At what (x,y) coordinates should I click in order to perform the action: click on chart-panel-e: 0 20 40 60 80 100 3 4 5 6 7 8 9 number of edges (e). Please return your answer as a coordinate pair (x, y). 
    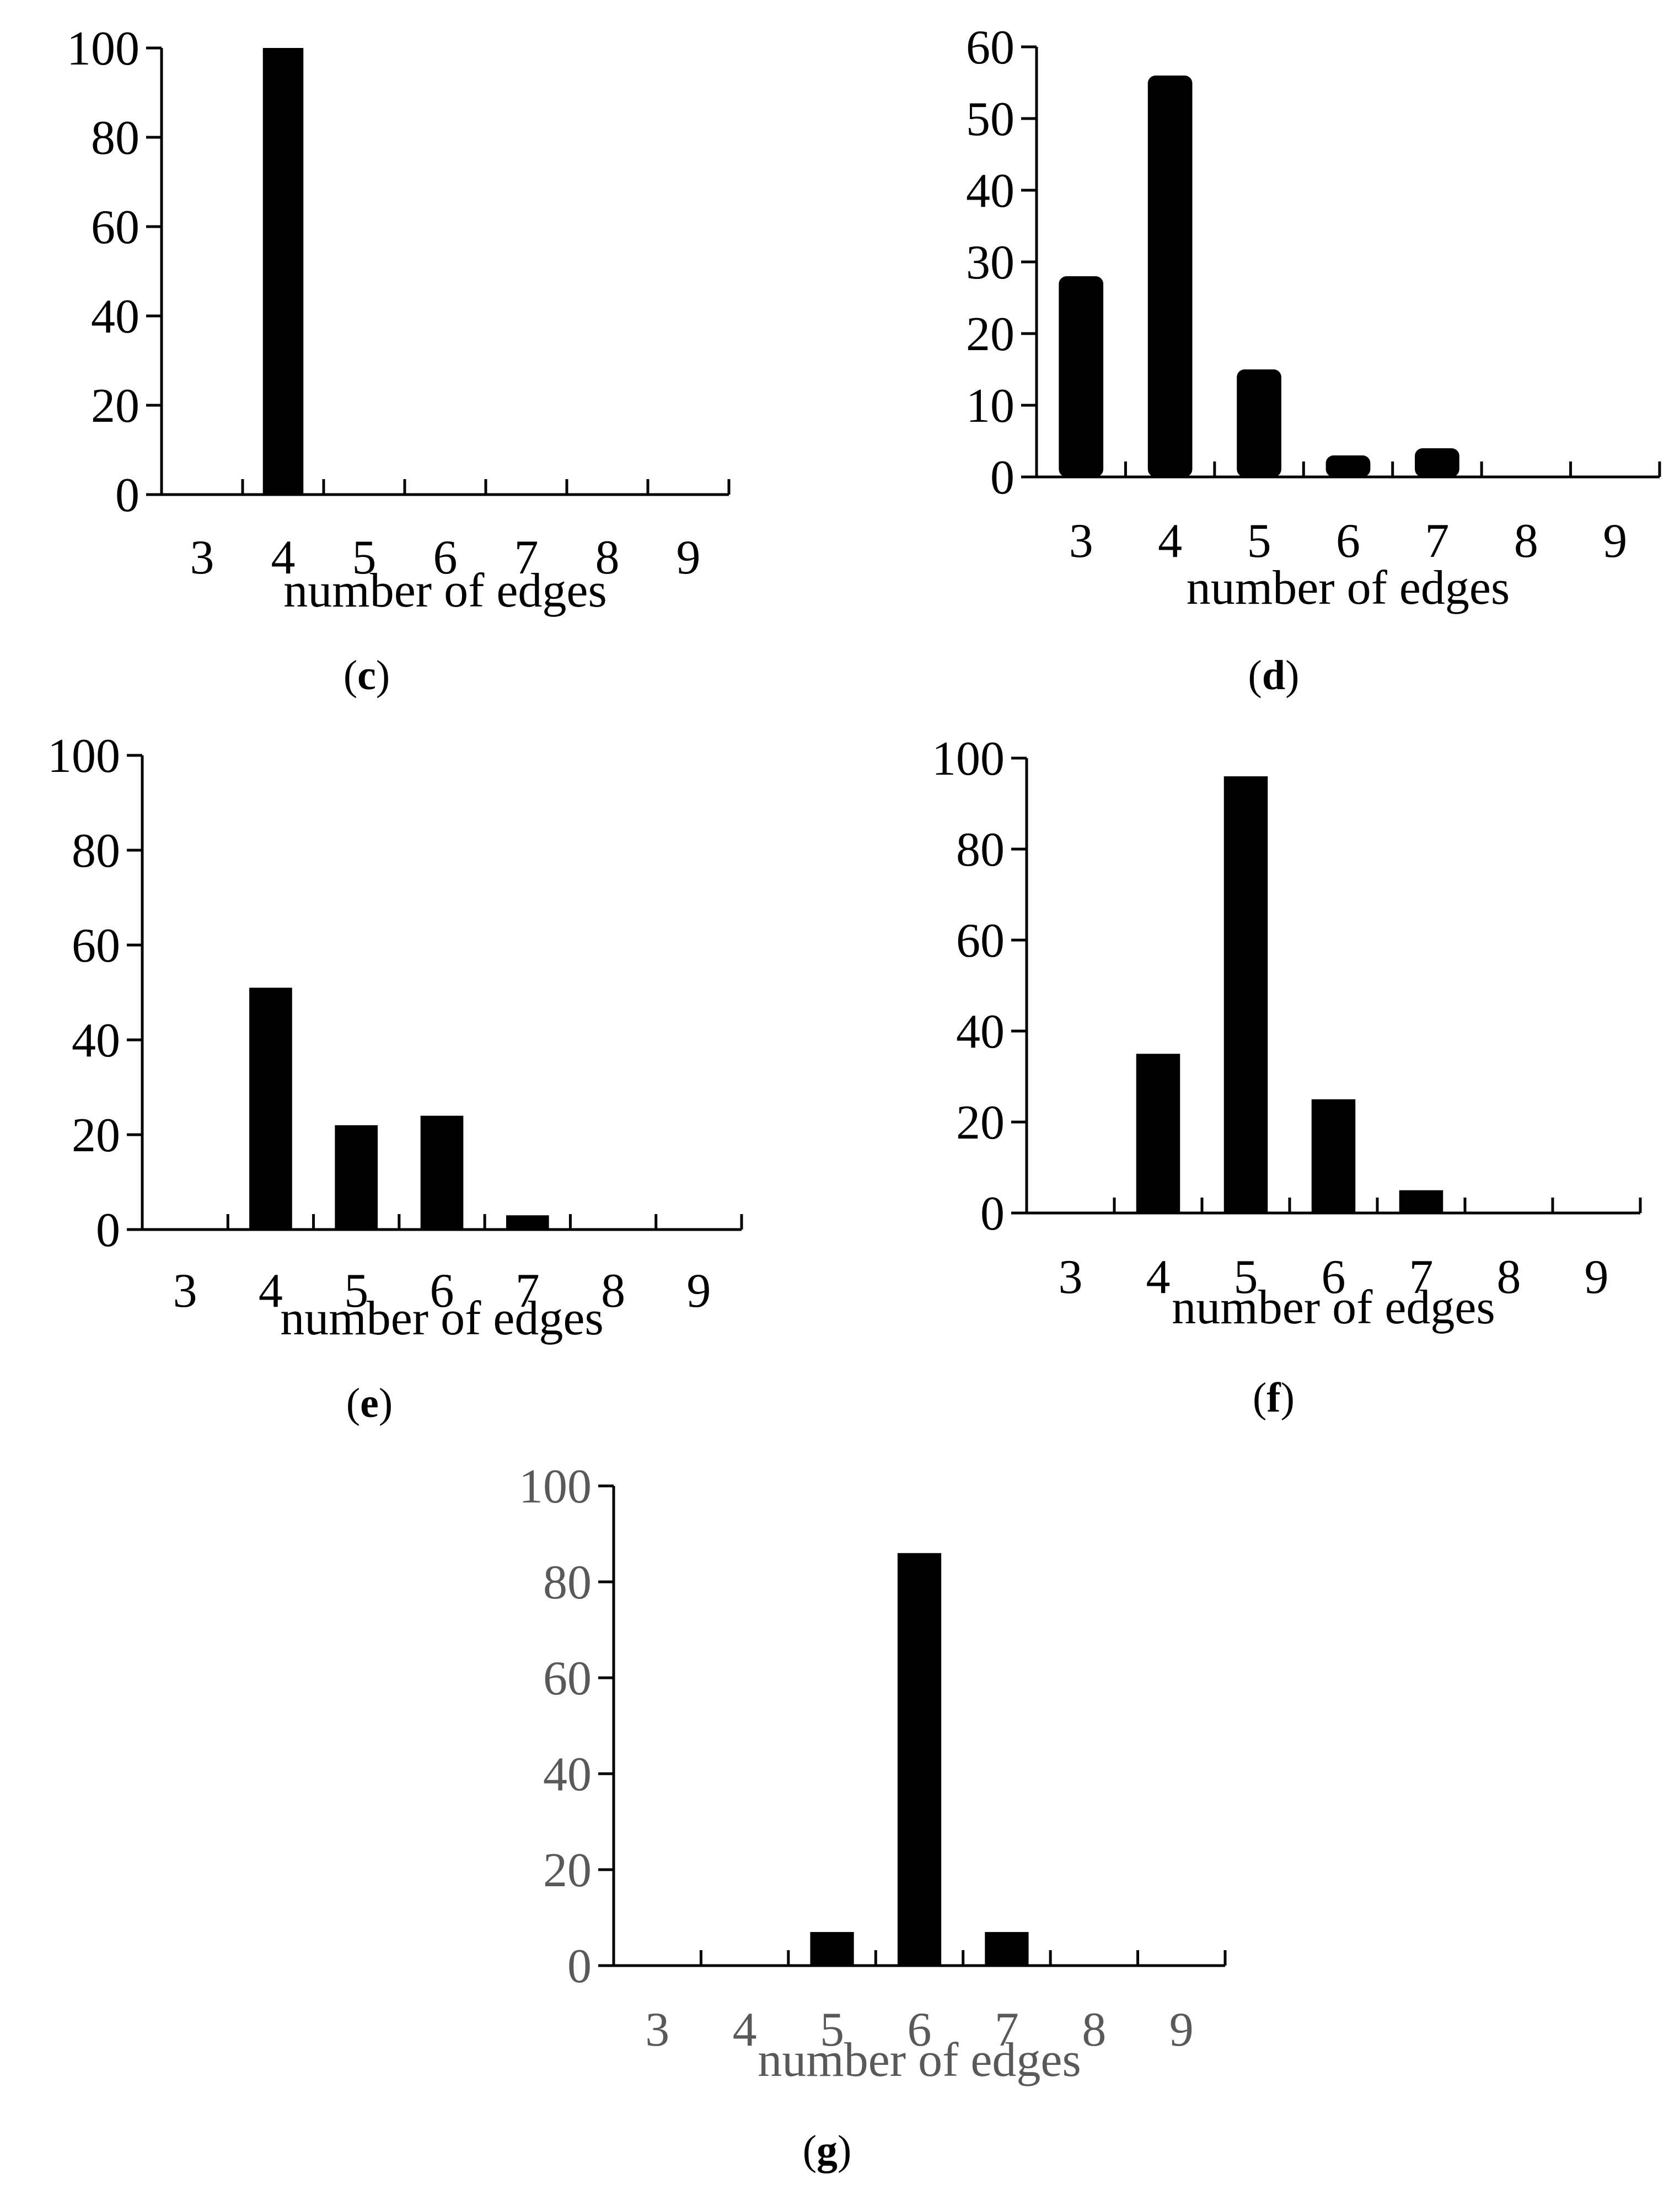
    Looking at the image, I should click on (395, 1077).